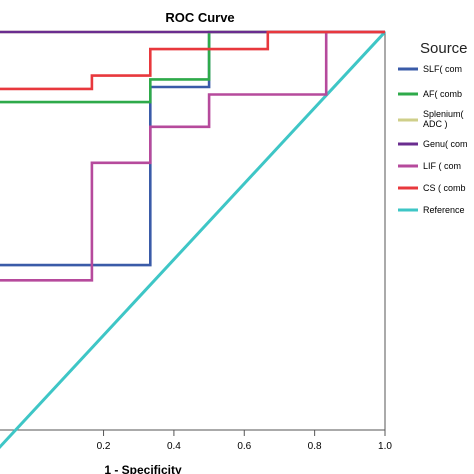 This screenshot has height=474, width=474. Describe the element at coordinates (104, 446) in the screenshot. I see `x-tick-label-0: 0.2` at that location.